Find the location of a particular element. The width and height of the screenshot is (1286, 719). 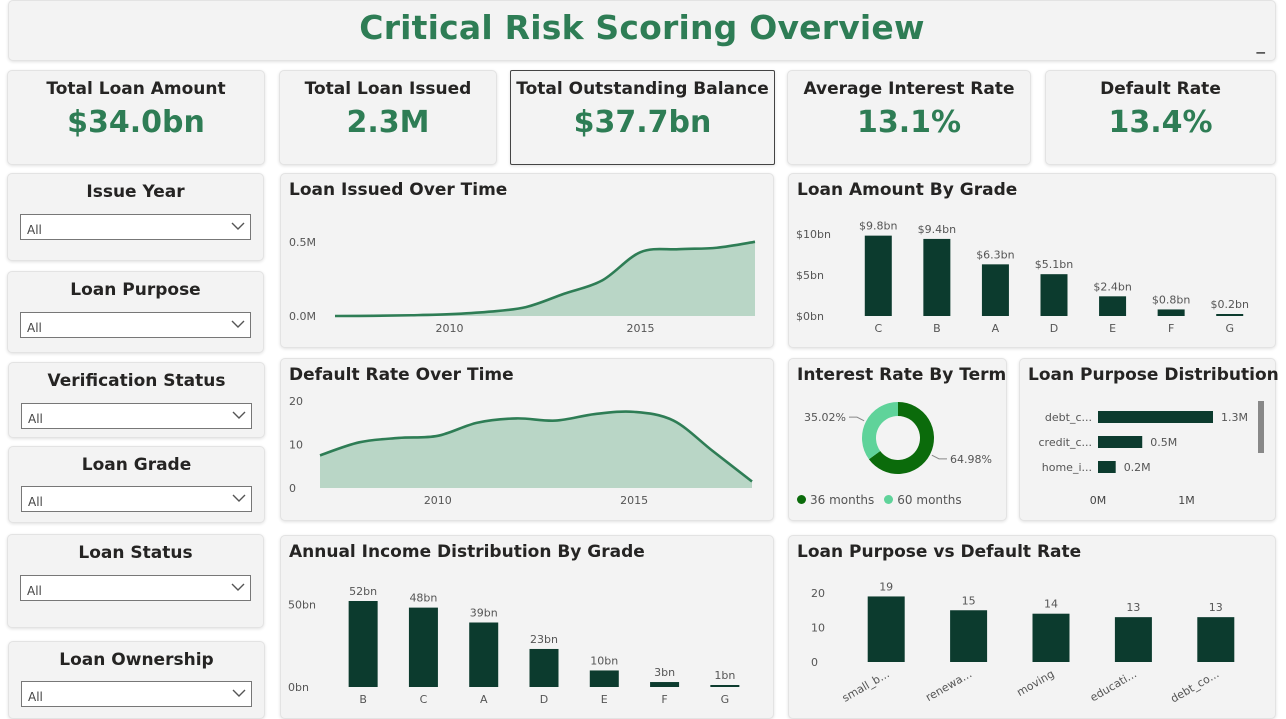

data-label: 48bn is located at coordinates (423, 598).